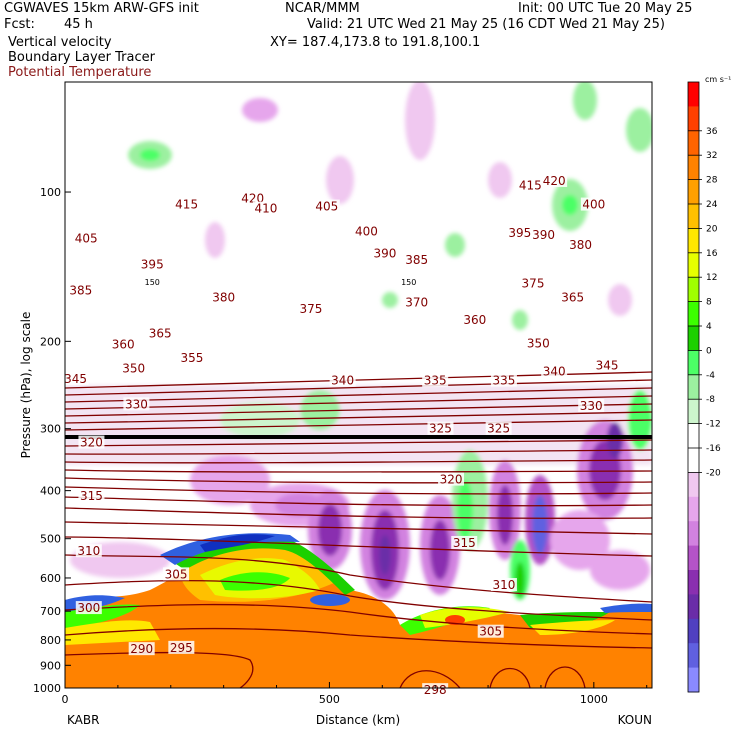 The height and width of the screenshot is (740, 740). Describe the element at coordinates (704, 387) in the screenshot. I see `colorbar: 36 32 28 24 20 16 12 8 4 0 -4 -8 -12 -16 -20` at that location.